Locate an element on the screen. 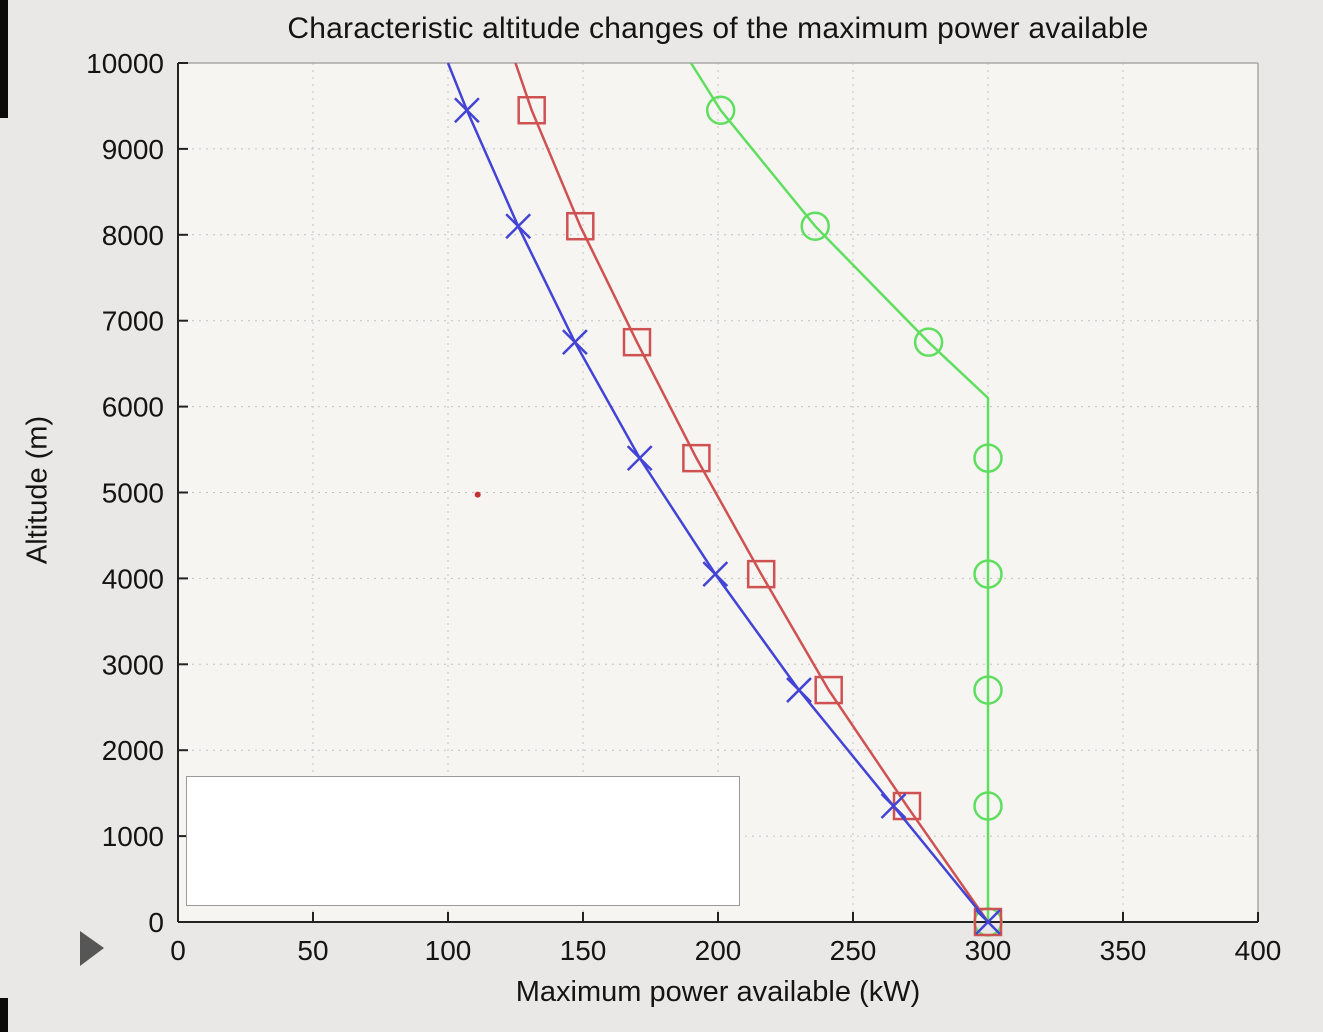 The width and height of the screenshot is (1323, 1032). y-tick-label: 10000 is located at coordinates (125, 63).